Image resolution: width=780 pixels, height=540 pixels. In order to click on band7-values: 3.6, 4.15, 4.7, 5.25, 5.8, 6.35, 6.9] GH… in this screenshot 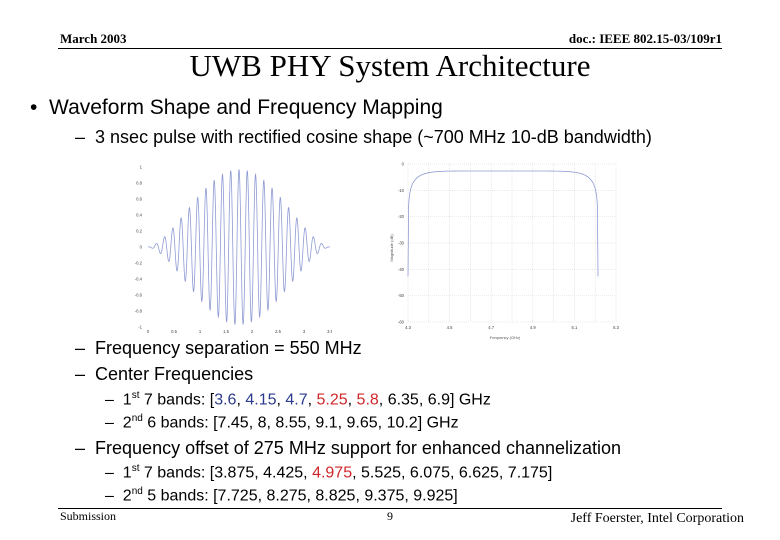, I will do `click(352, 399)`.